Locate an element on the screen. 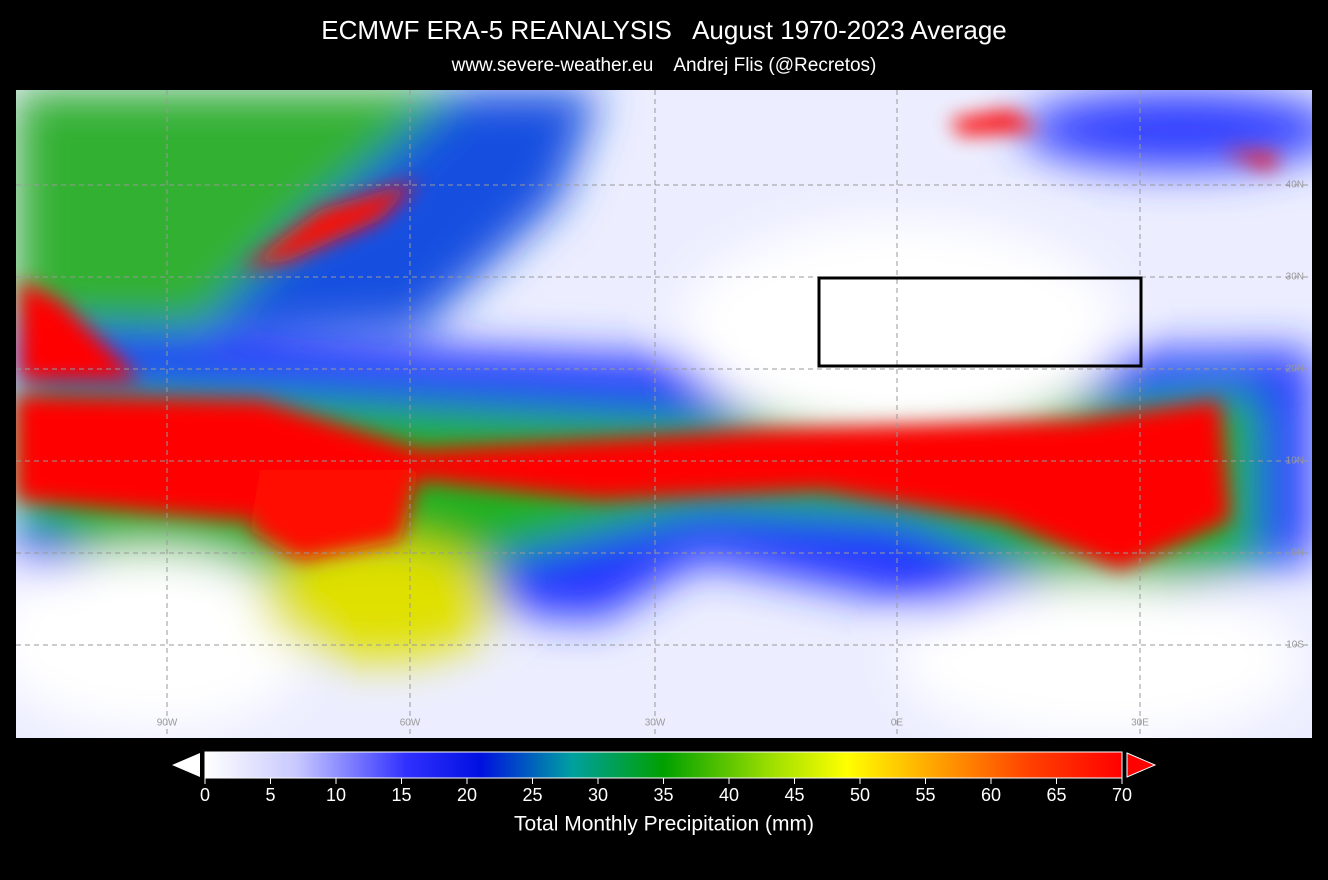 The width and height of the screenshot is (1328, 880). colorbar-tick-label: 45 is located at coordinates (794, 795).